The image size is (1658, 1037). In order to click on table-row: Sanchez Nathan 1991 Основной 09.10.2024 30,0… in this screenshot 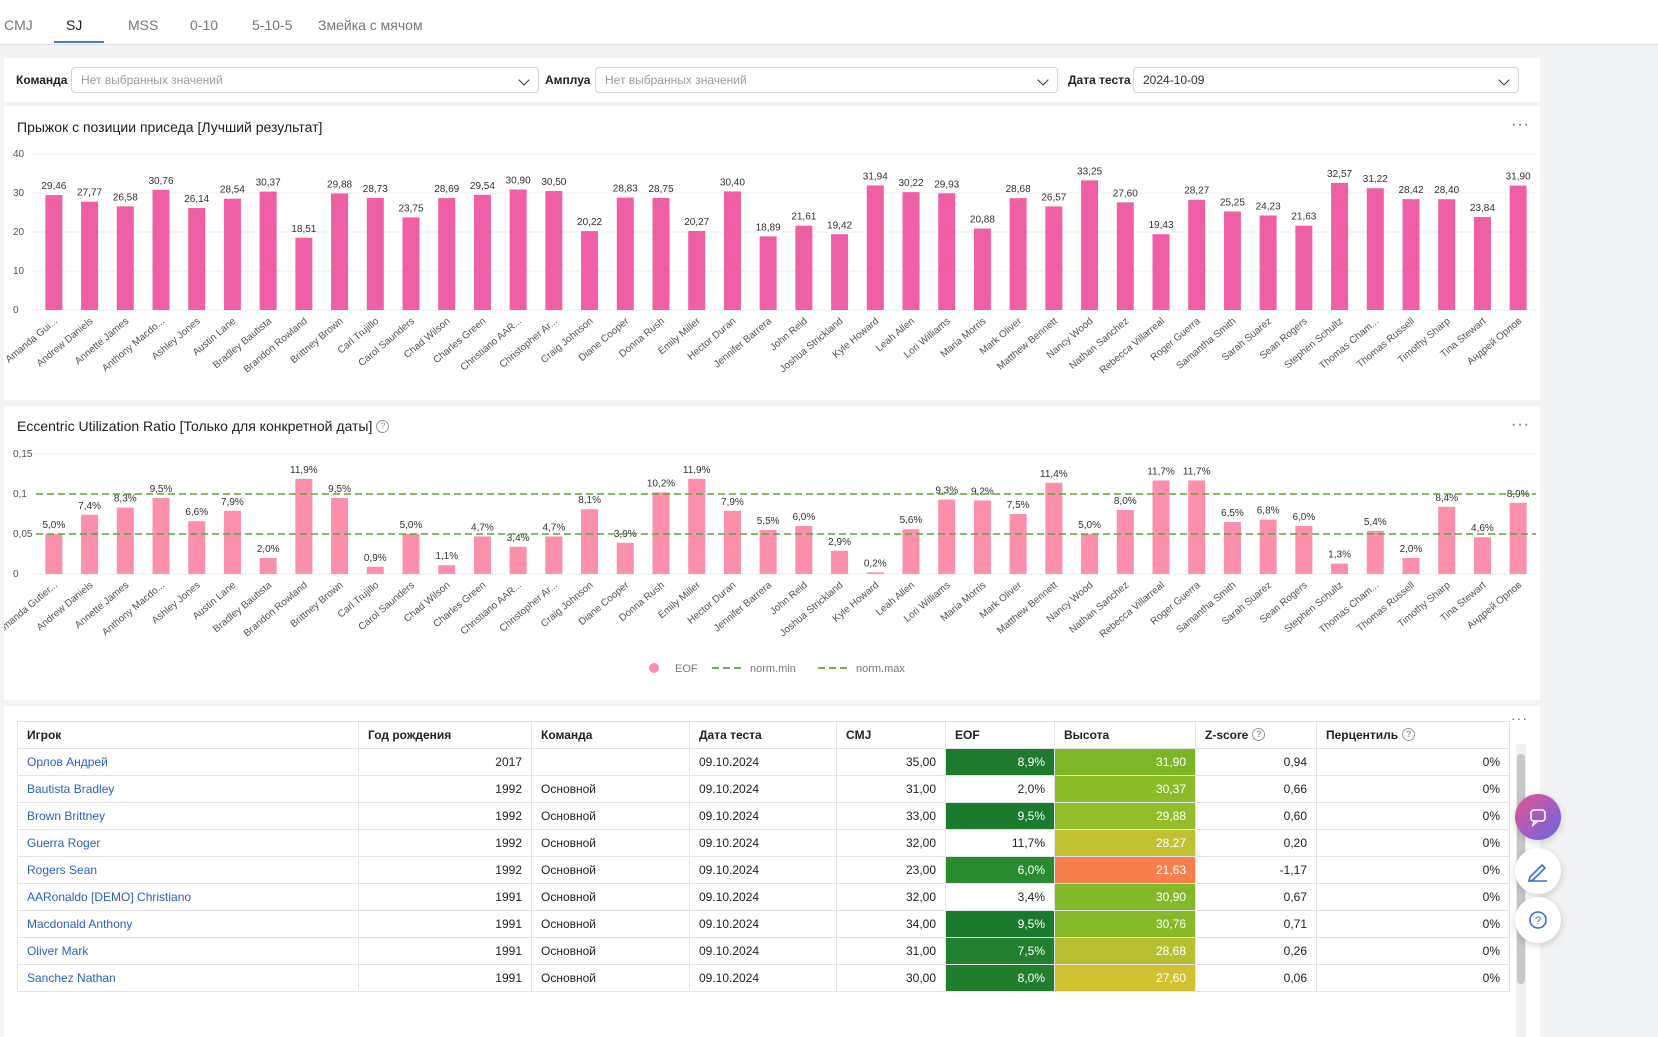, I will do `click(763, 978)`.